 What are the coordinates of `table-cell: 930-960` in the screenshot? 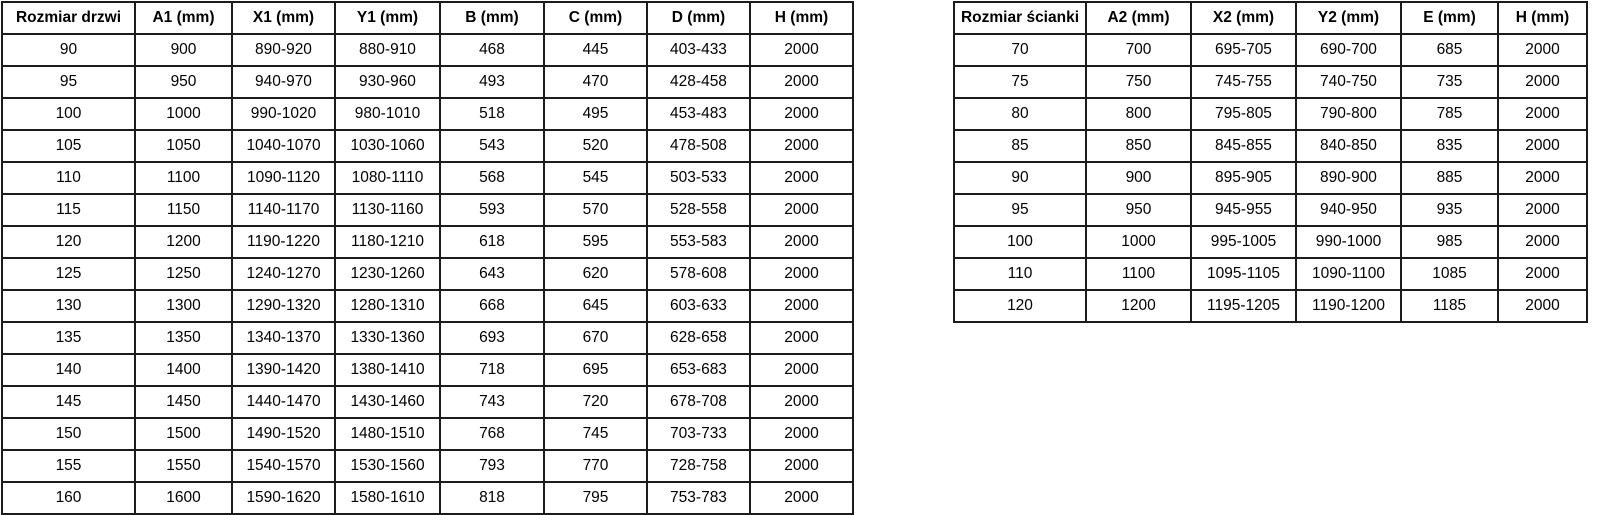 It's located at (387, 82).